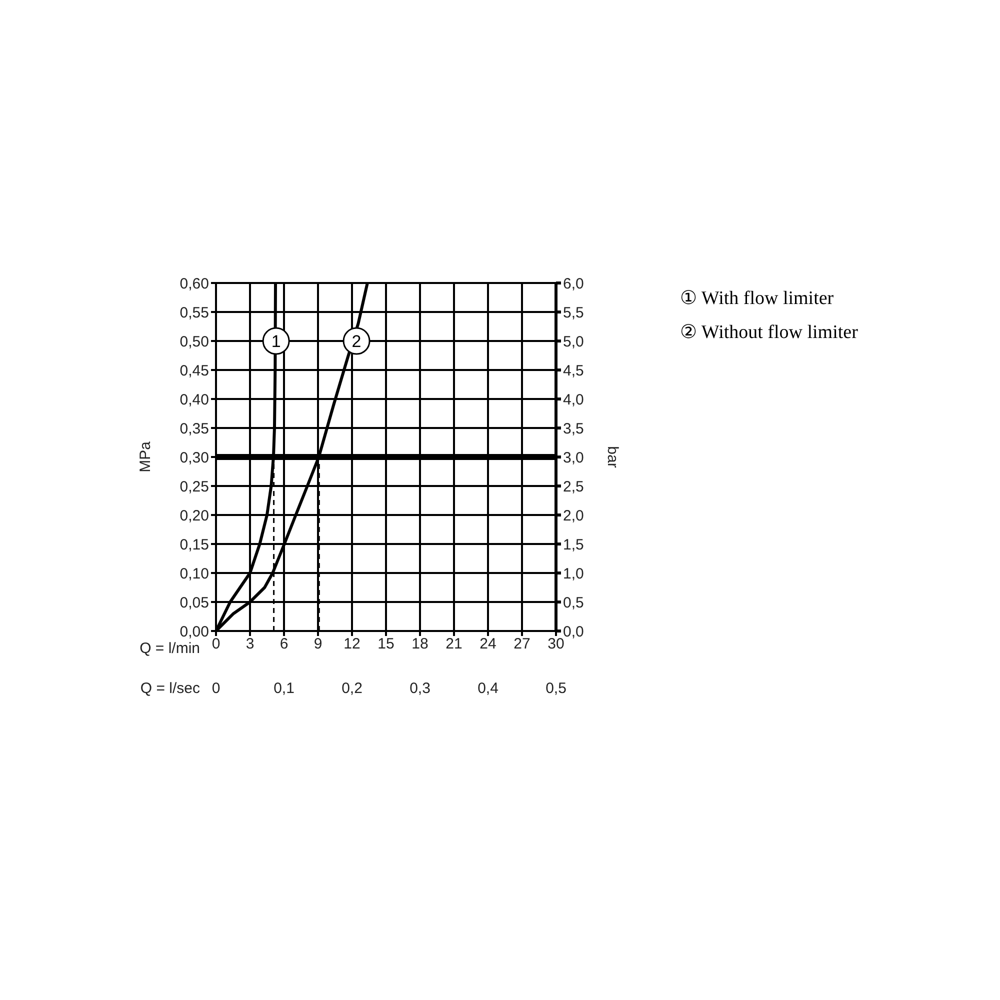 The height and width of the screenshot is (1000, 1000). What do you see at coordinates (757, 298) in the screenshot?
I see `text: ① With flow limiter` at bounding box center [757, 298].